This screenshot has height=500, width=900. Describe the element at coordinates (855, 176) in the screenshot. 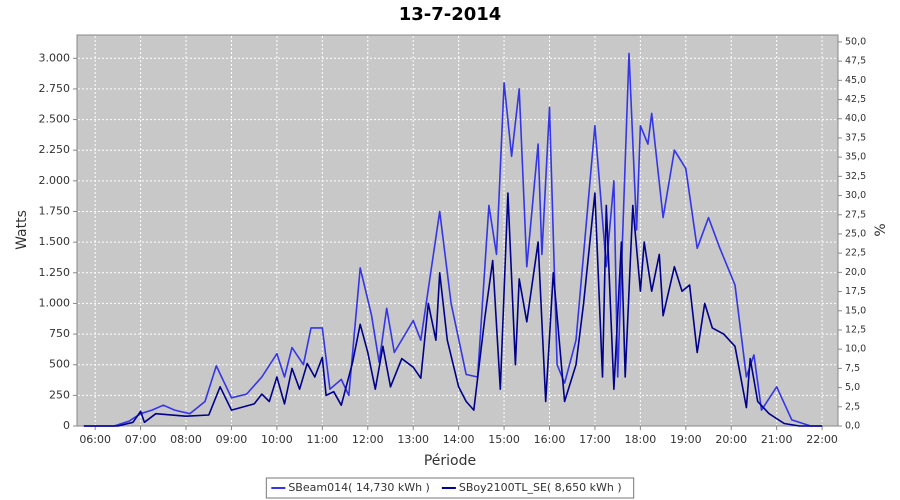

I see `y2-tick-label: 32,5` at that location.